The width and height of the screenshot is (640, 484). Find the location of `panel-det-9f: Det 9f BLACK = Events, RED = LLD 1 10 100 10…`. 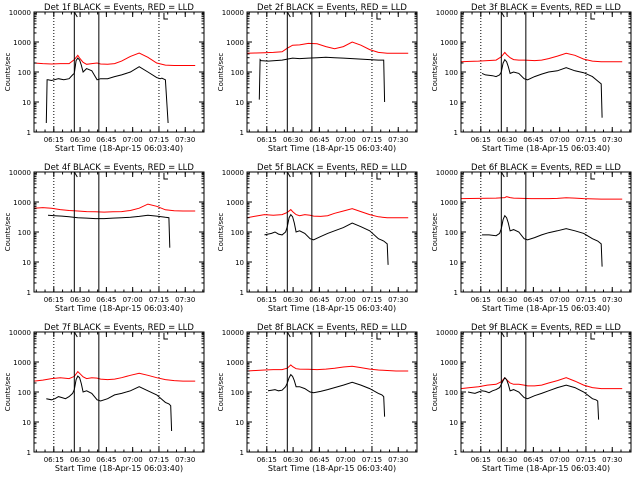

panel-det-9f: Det 9f BLACK = Events, RED = LLD 1 10 100 10… is located at coordinates (531, 398).